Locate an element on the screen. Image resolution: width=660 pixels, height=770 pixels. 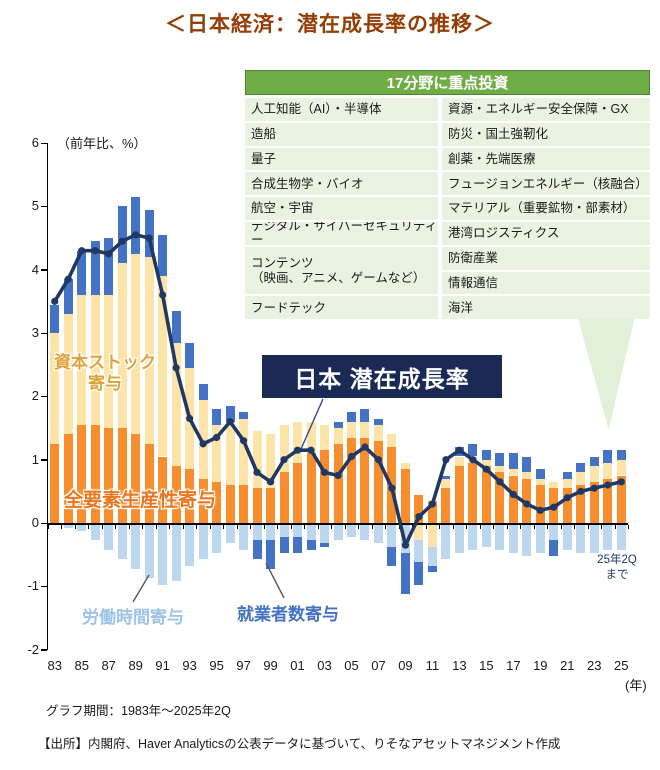
investment-table-cell: 情報通信 is located at coordinates (546, 283).